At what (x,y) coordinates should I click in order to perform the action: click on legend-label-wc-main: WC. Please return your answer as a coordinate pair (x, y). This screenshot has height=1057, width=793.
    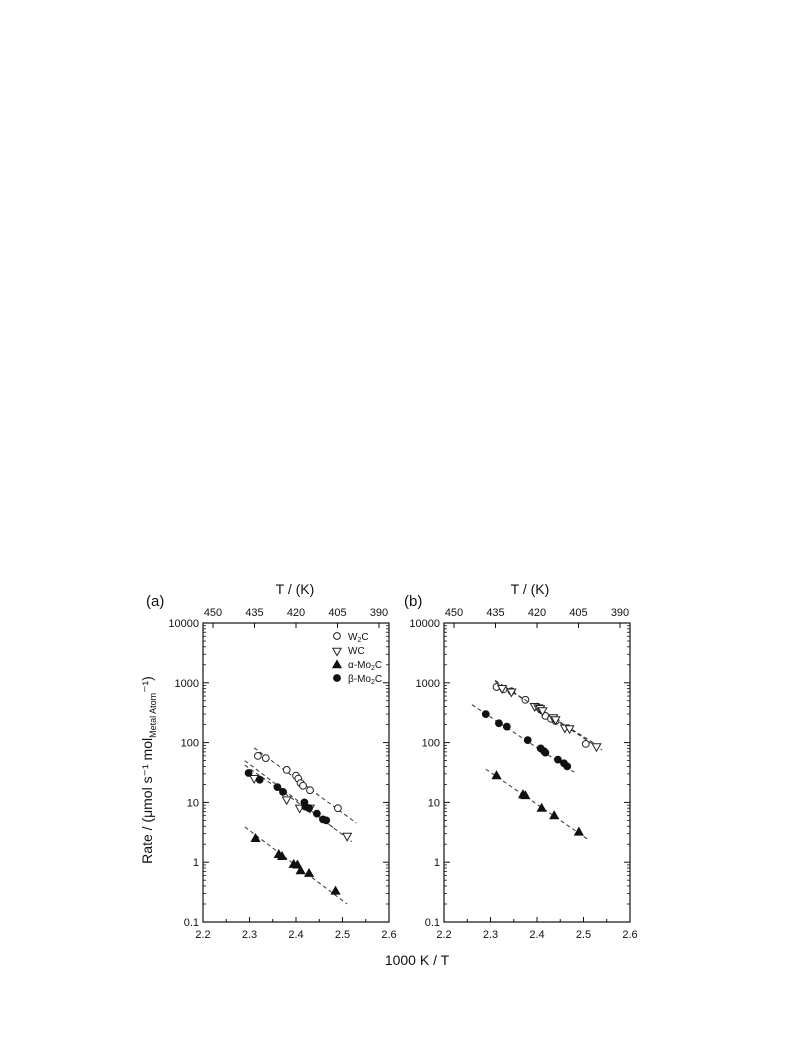
    Looking at the image, I should click on (356, 651).